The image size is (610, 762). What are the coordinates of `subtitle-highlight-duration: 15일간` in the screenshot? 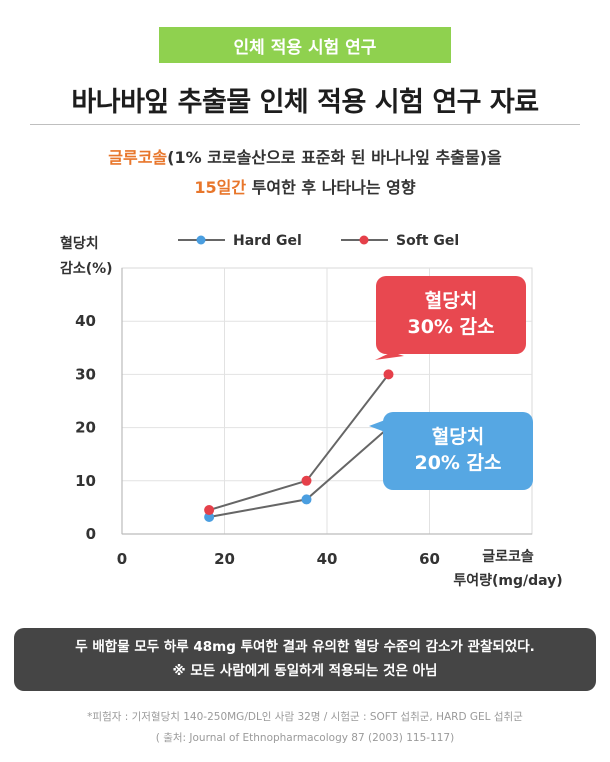 It's located at (220, 187).